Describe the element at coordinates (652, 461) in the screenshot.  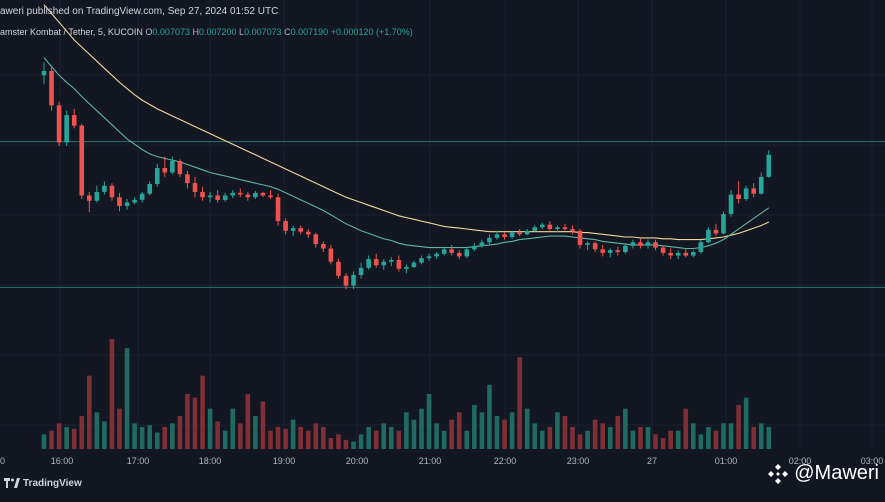
I see `time-axis-label: 27` at that location.